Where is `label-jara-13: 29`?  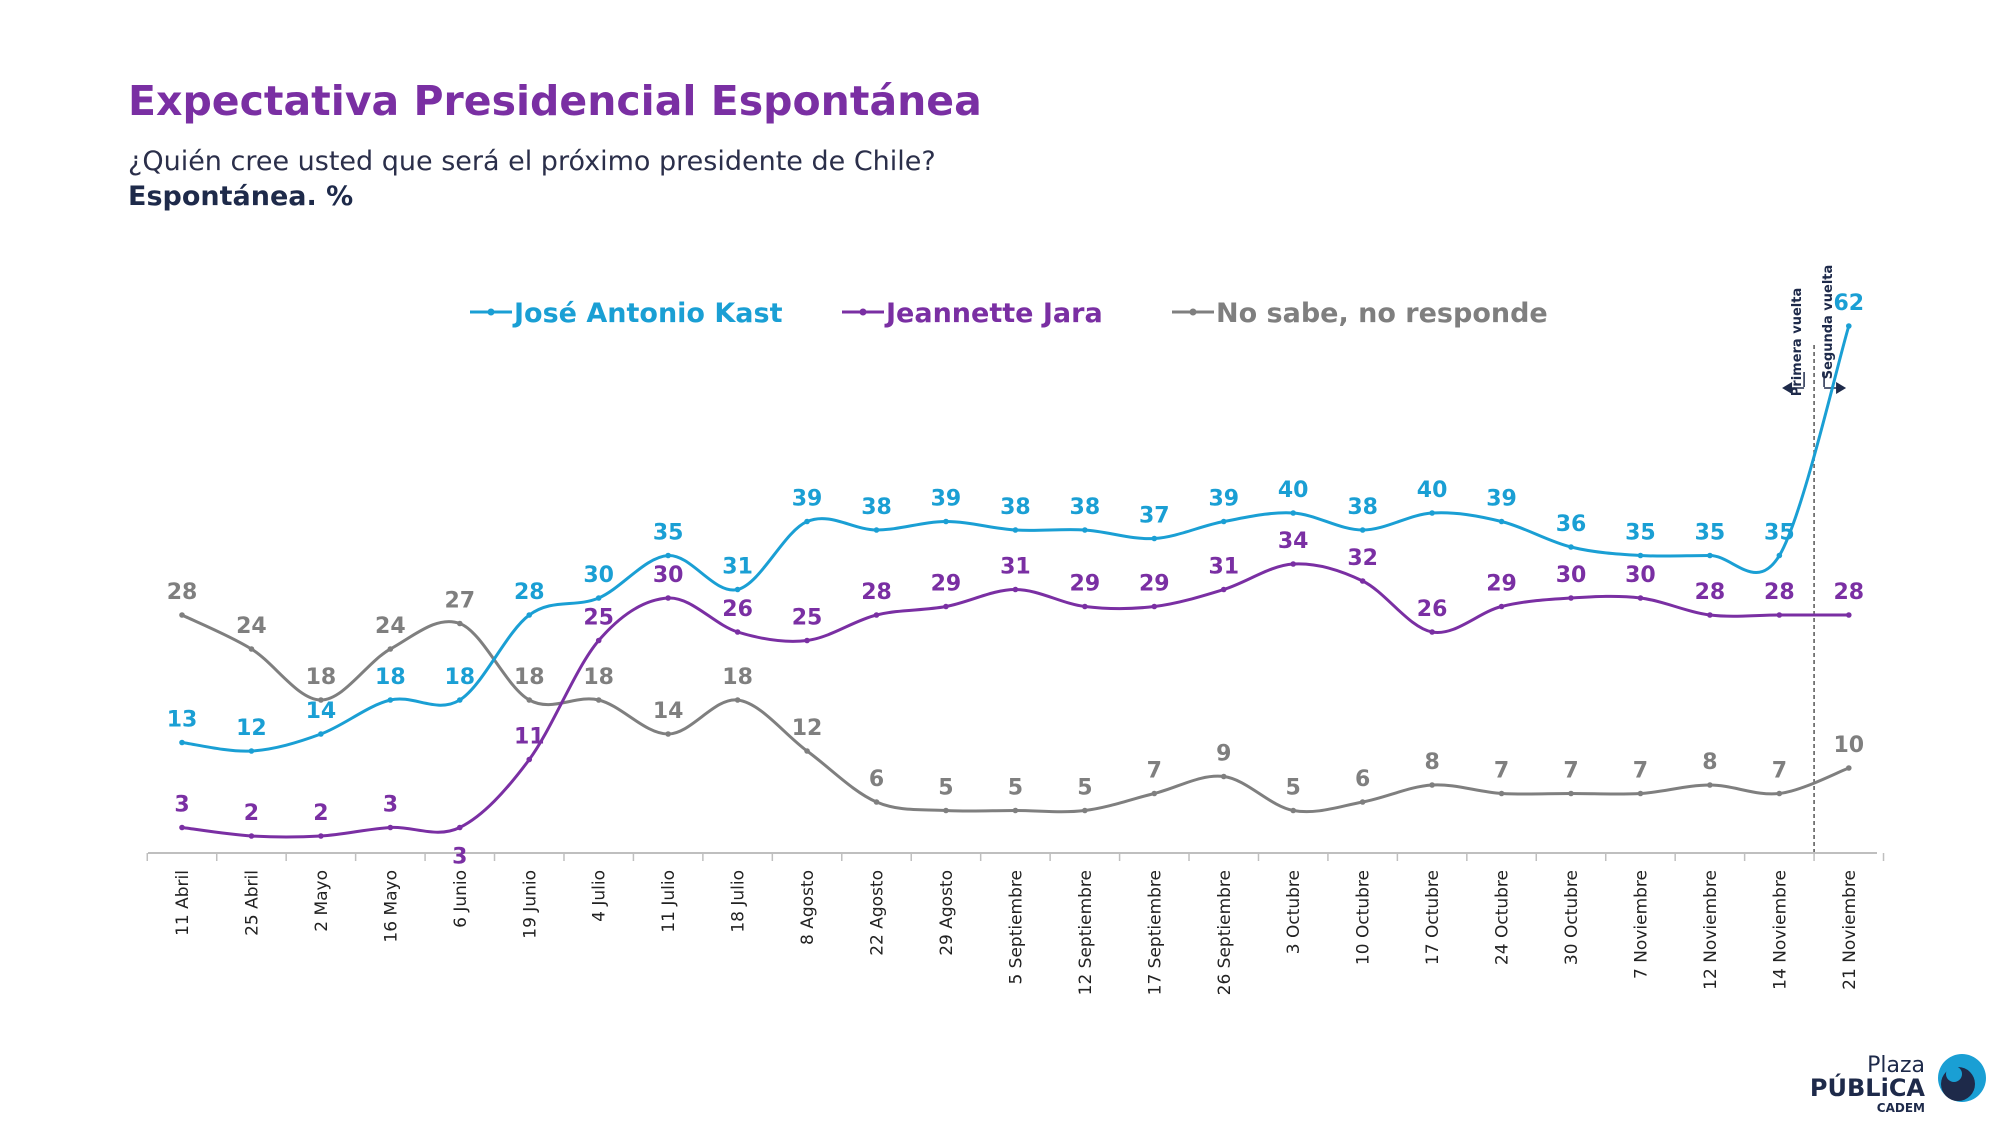
label-jara-13: 29 is located at coordinates (1085, 584).